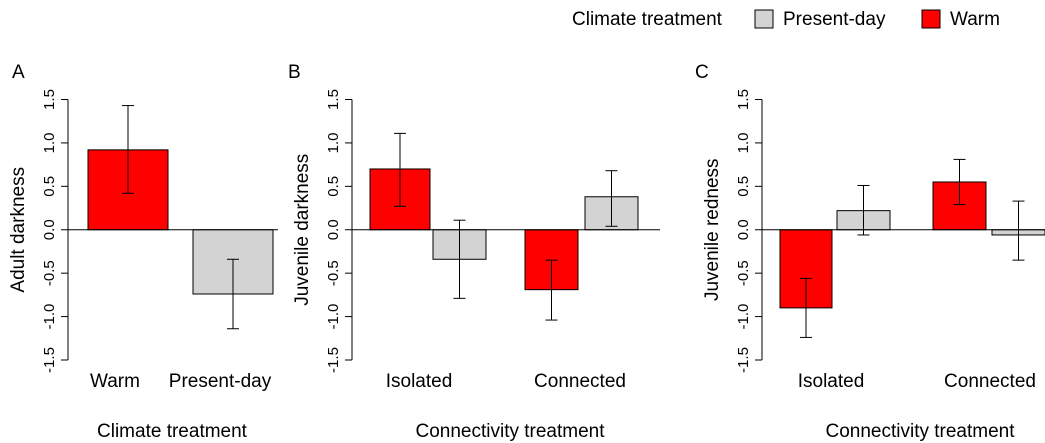 This screenshot has height=443, width=1045. I want to click on legend-label-present-day: Present-day, so click(834, 19).